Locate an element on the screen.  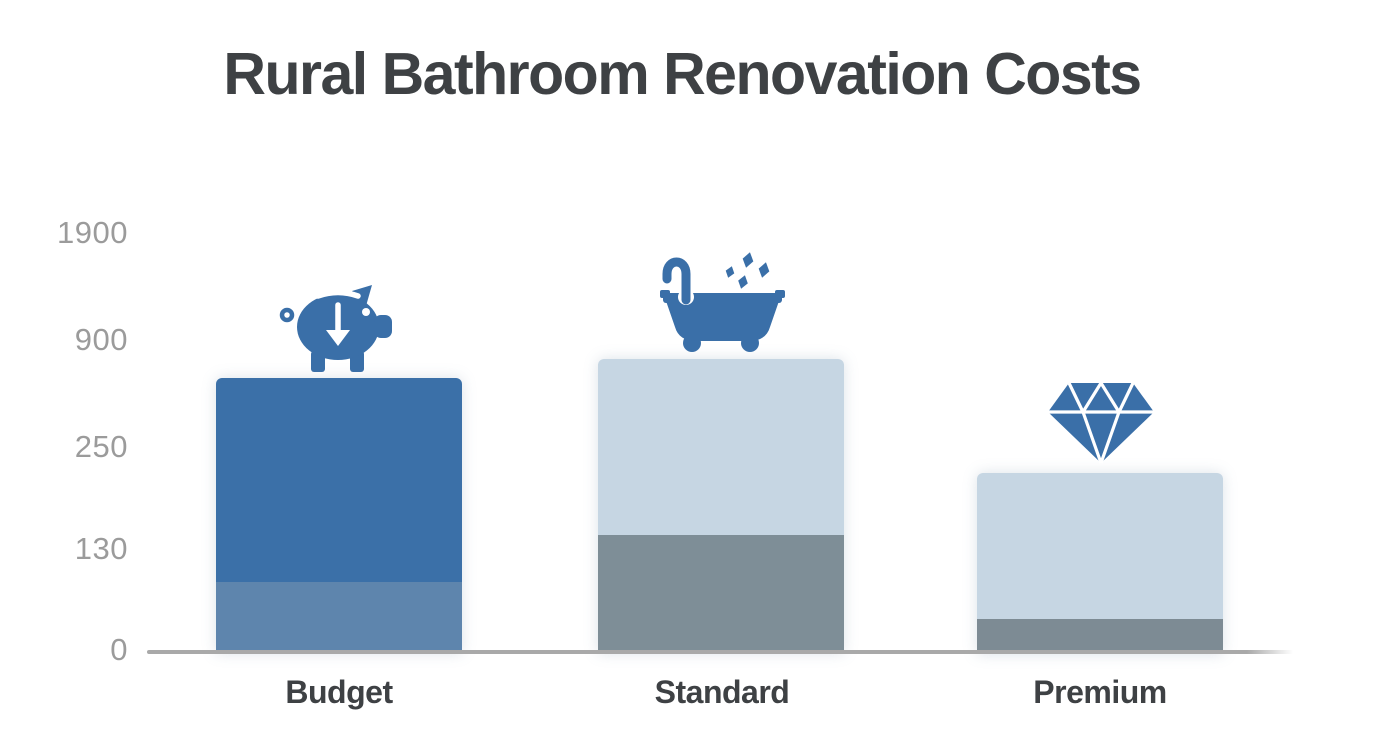
bar-premium is located at coordinates (1100, 563).